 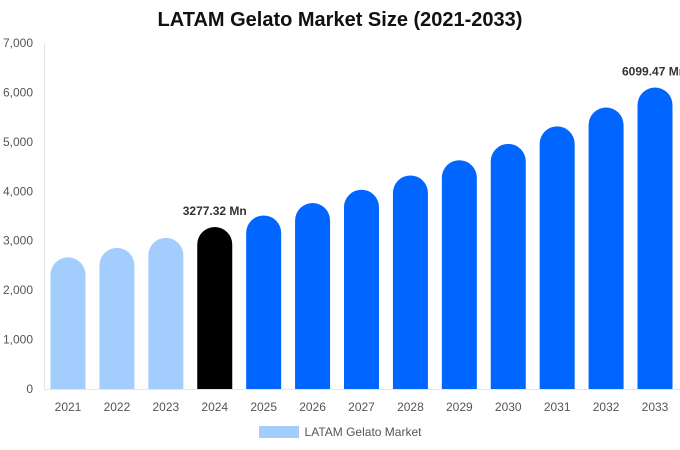 I want to click on chart-title: LATAM Gelato Market Size (2021-2033), so click(x=340, y=20).